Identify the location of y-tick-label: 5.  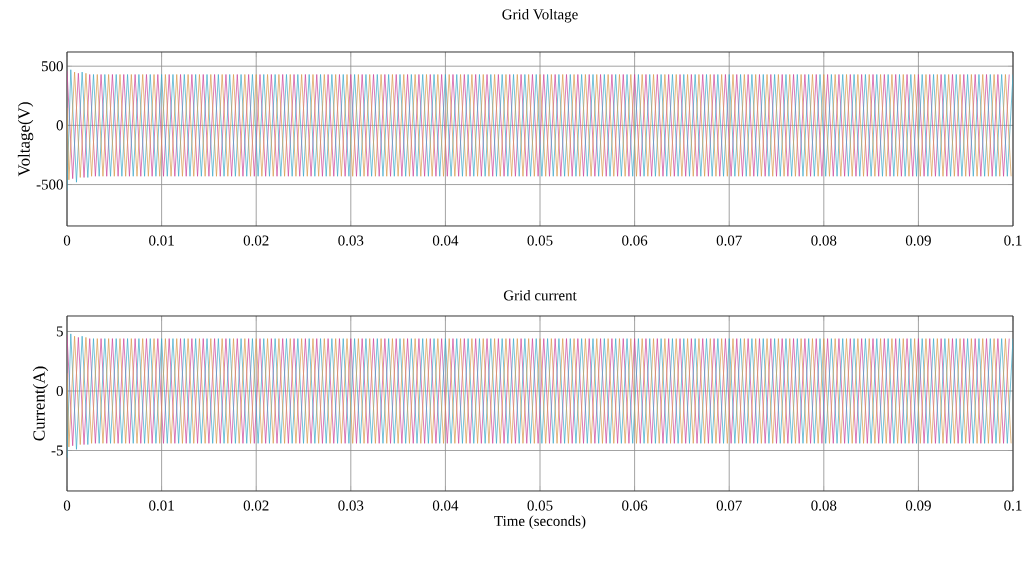
(59, 331).